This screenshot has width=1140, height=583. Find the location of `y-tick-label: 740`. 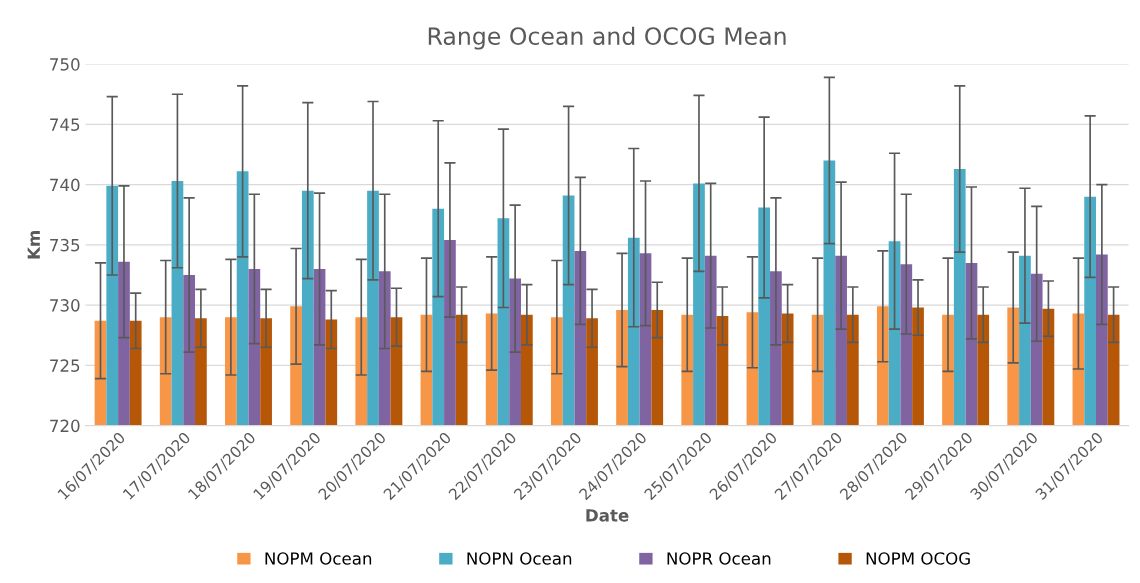

y-tick-label: 740 is located at coordinates (65, 185).